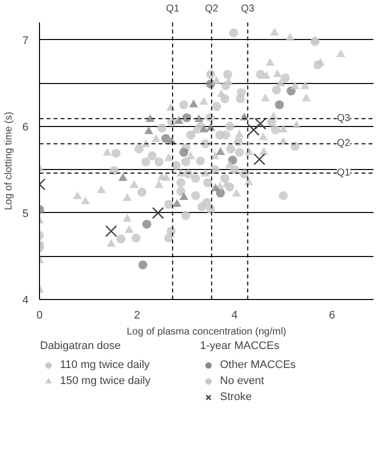 This screenshot has height=464, width=382. I want to click on y-tick-label: 5, so click(25, 214).